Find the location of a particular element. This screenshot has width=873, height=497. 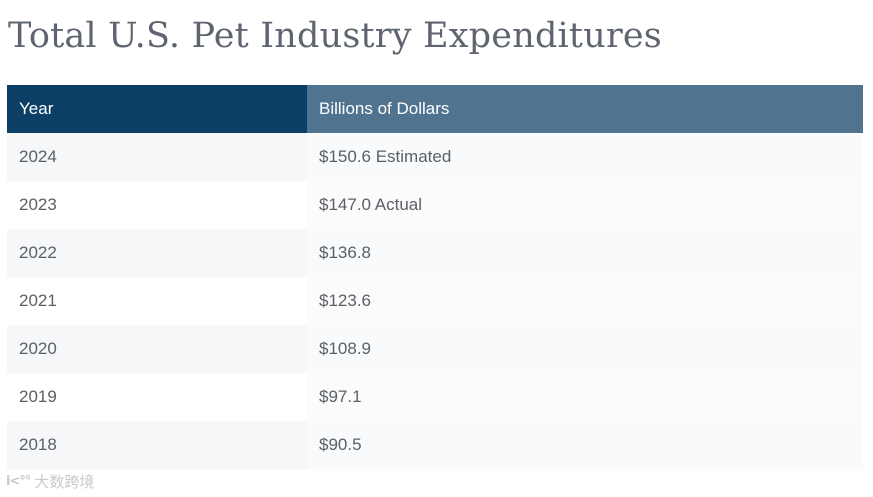

watermark: i<°° 大数跨境 is located at coordinates (50, 481).